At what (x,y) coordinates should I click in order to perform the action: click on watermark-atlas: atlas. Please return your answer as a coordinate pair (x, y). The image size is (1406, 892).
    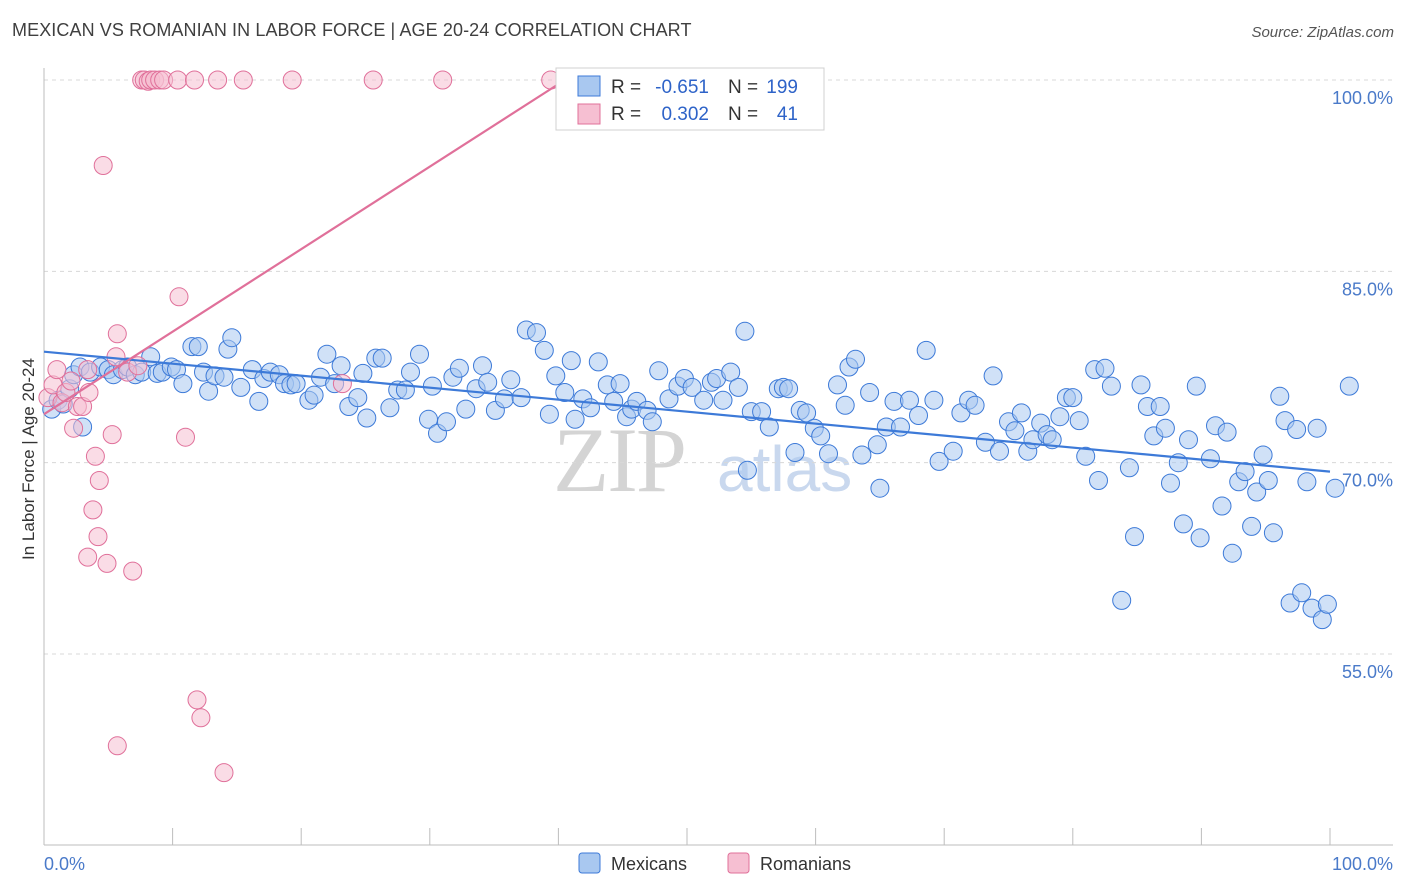
    Looking at the image, I should click on (784, 469).